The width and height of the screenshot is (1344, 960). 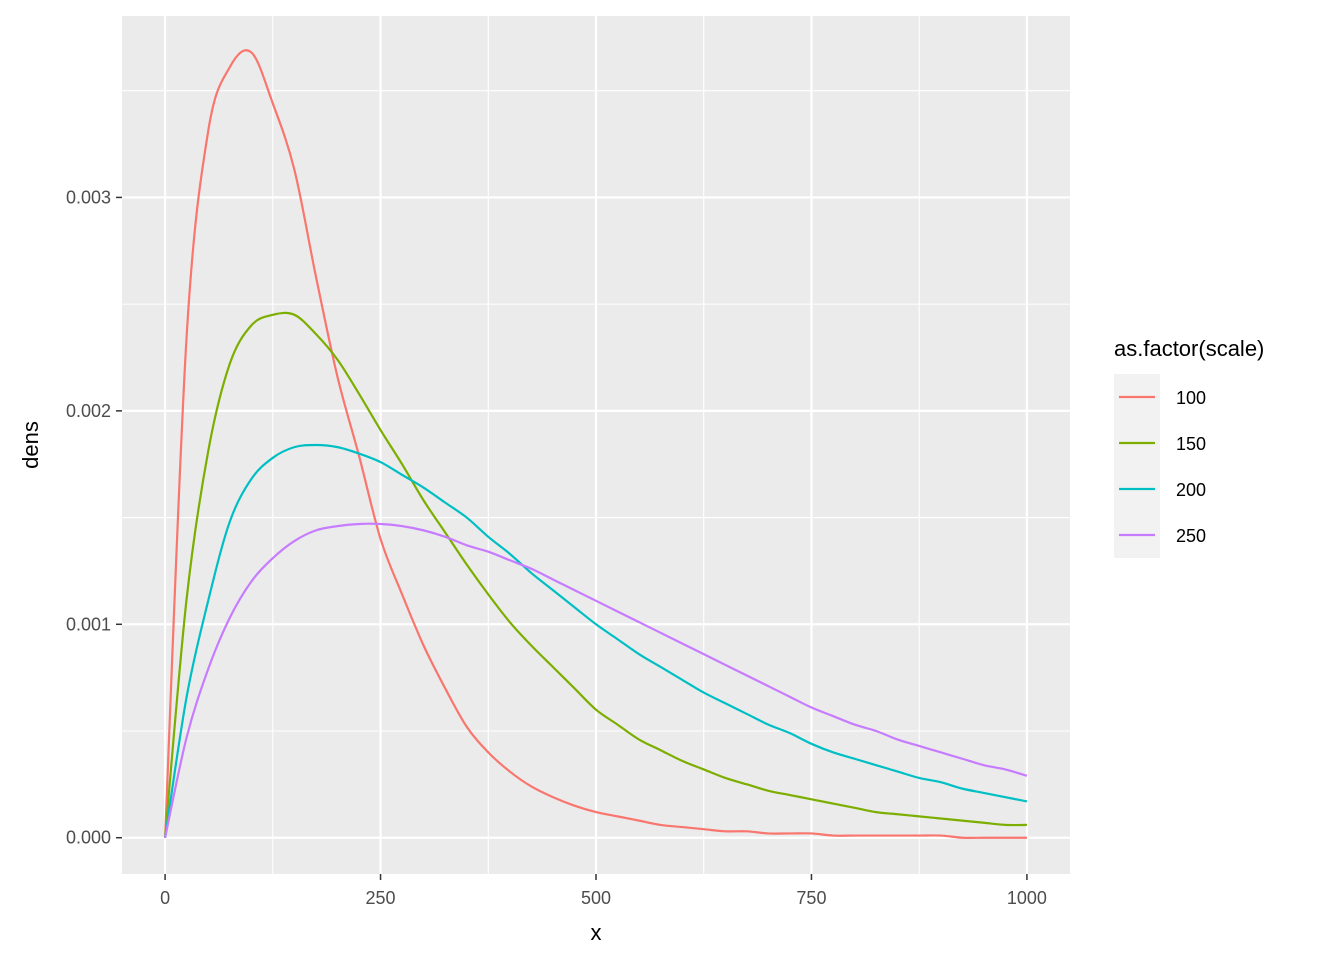 What do you see at coordinates (94, 517) in the screenshot?
I see `y-axis: 0.000 0.001 0.002 0.003` at bounding box center [94, 517].